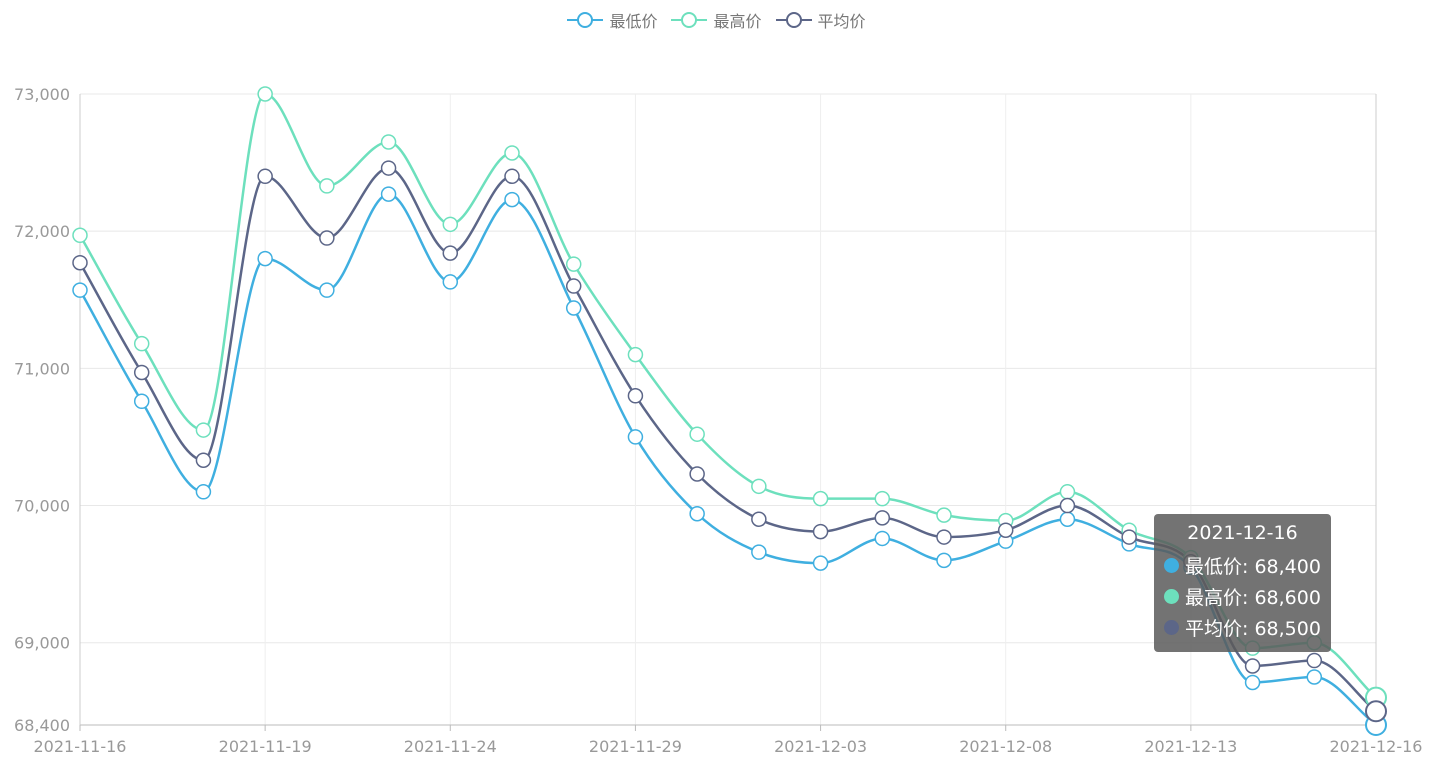  I want to click on y-tick-label: 73,000, so click(42, 94).